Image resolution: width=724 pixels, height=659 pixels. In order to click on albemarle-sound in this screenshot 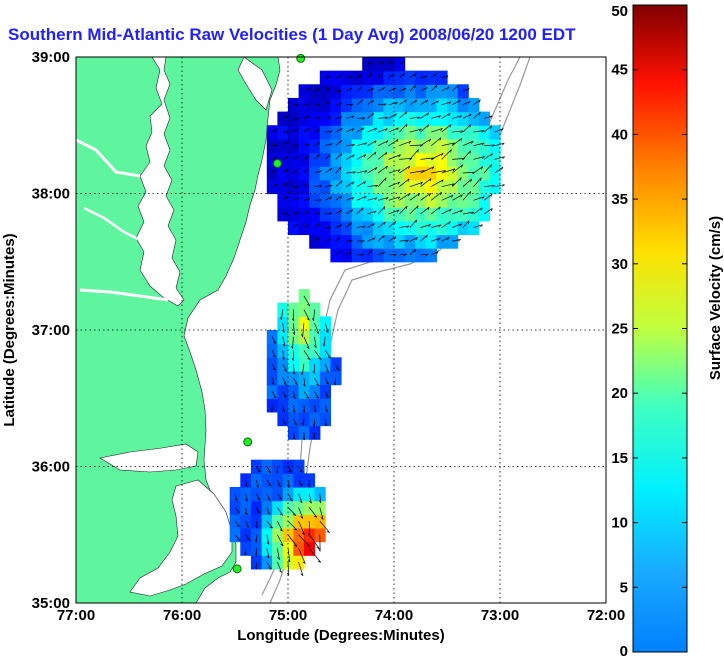, I will do `click(149, 458)`.